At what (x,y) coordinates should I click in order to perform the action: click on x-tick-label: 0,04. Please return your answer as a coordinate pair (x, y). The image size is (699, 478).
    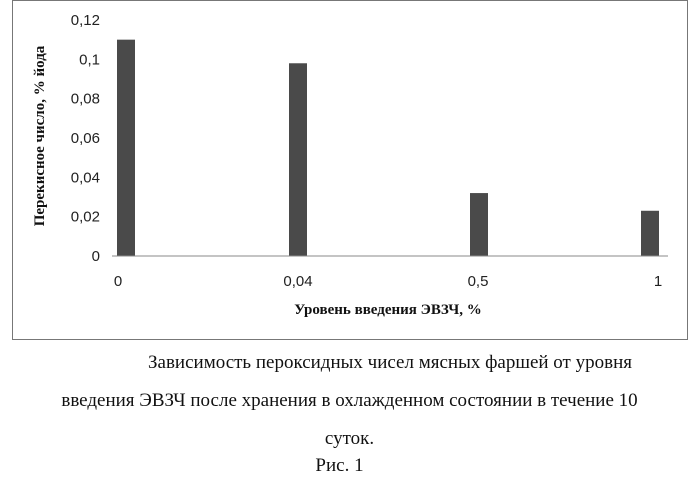
    Looking at the image, I should click on (297, 281).